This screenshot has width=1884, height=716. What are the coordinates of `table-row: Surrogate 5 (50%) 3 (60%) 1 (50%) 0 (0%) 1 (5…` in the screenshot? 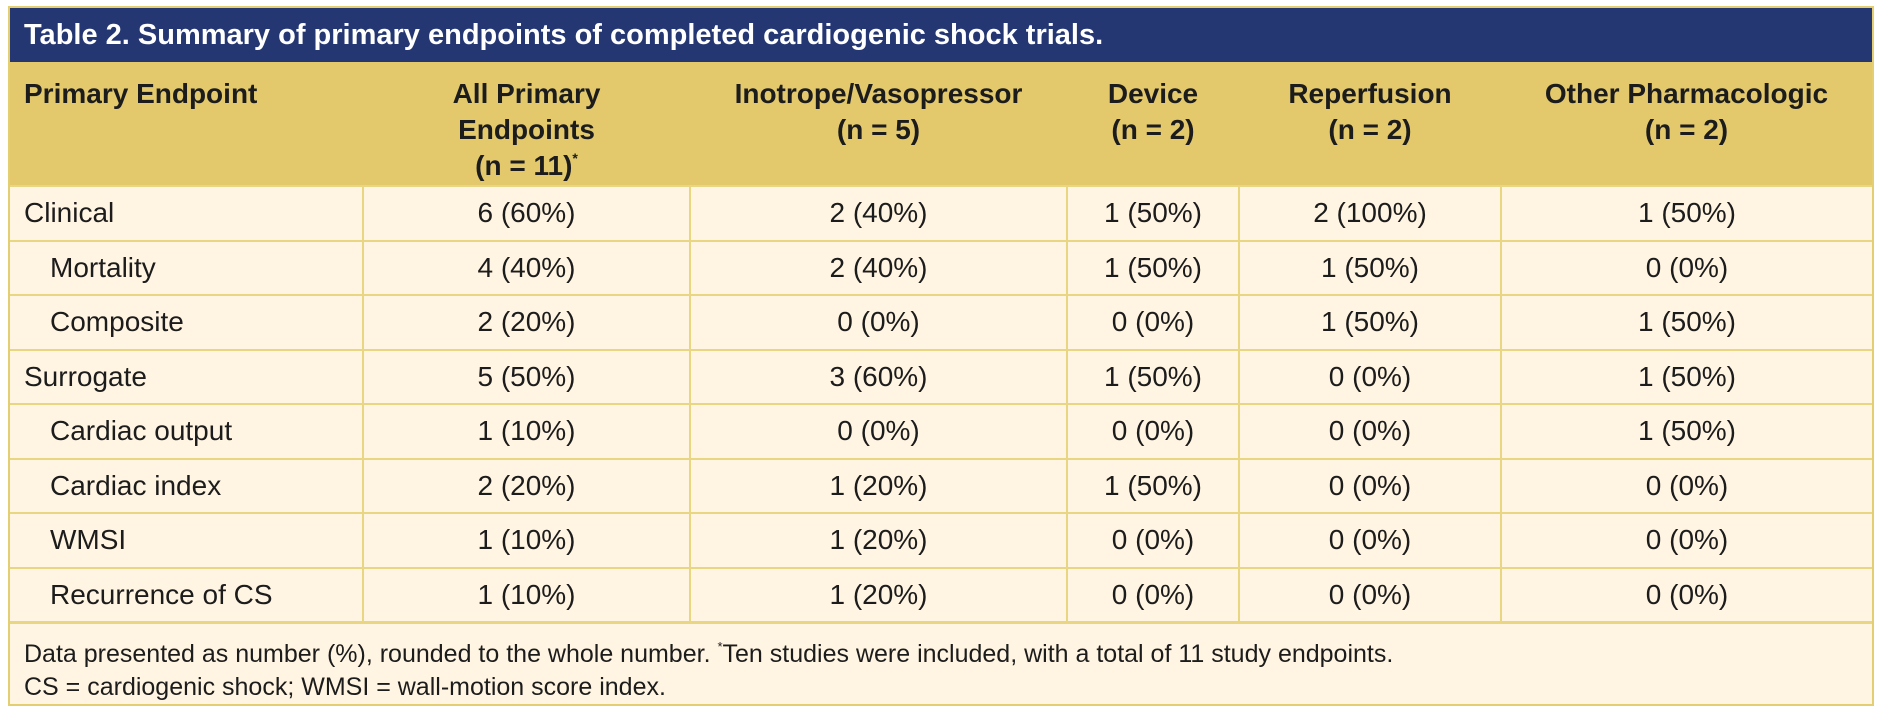 It's located at (941, 376).